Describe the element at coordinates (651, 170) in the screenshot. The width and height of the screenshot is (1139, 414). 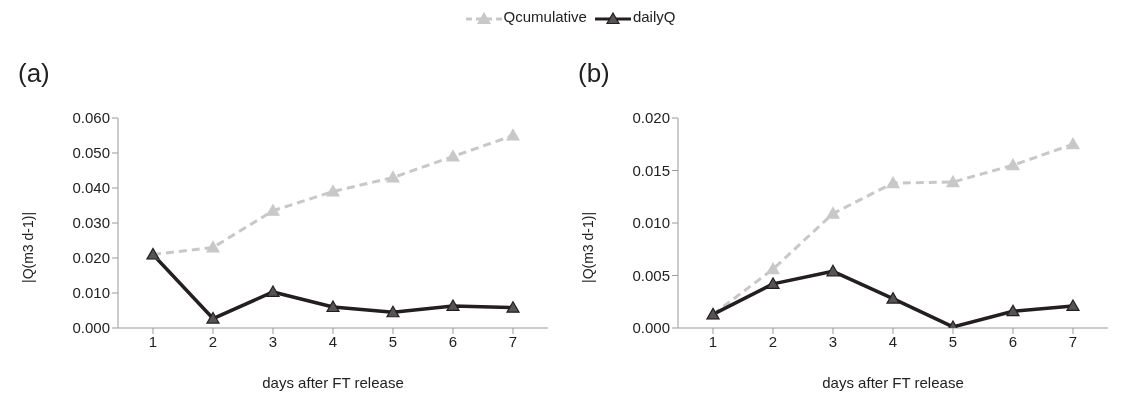
I see `y-tick-label: 0.015` at that location.